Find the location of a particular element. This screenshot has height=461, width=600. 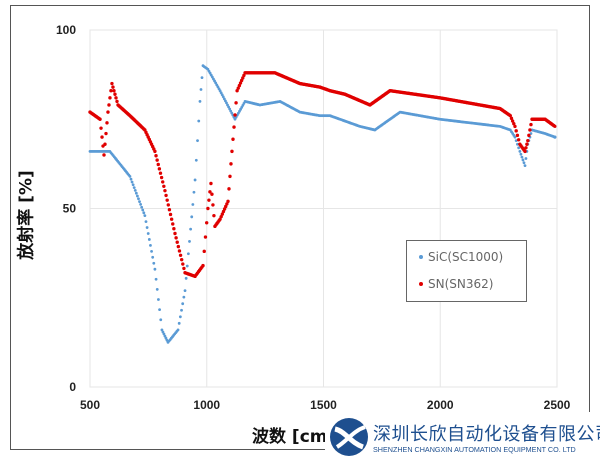

x-tick-label: 1500 is located at coordinates (323, 405).